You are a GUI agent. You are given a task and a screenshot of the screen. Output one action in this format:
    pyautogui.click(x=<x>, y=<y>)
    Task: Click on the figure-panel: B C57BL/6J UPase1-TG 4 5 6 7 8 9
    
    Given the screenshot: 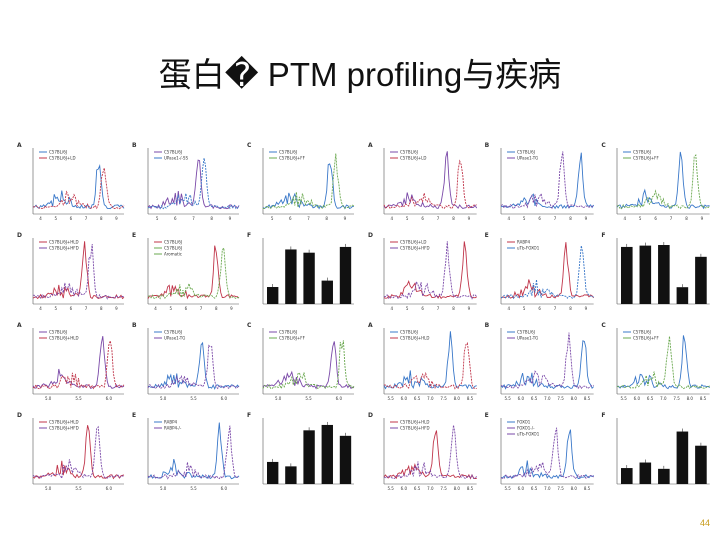 What is the action you would take?
    pyautogui.click(x=541, y=185)
    